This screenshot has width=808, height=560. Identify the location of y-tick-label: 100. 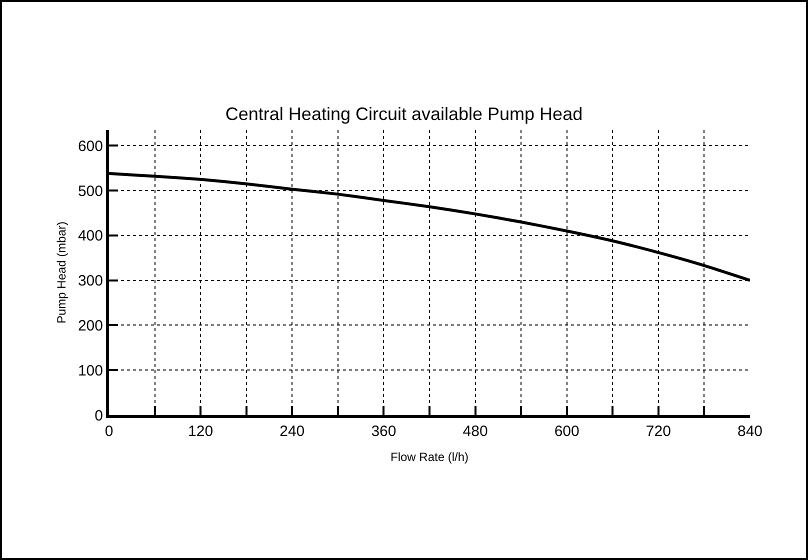
(90, 371).